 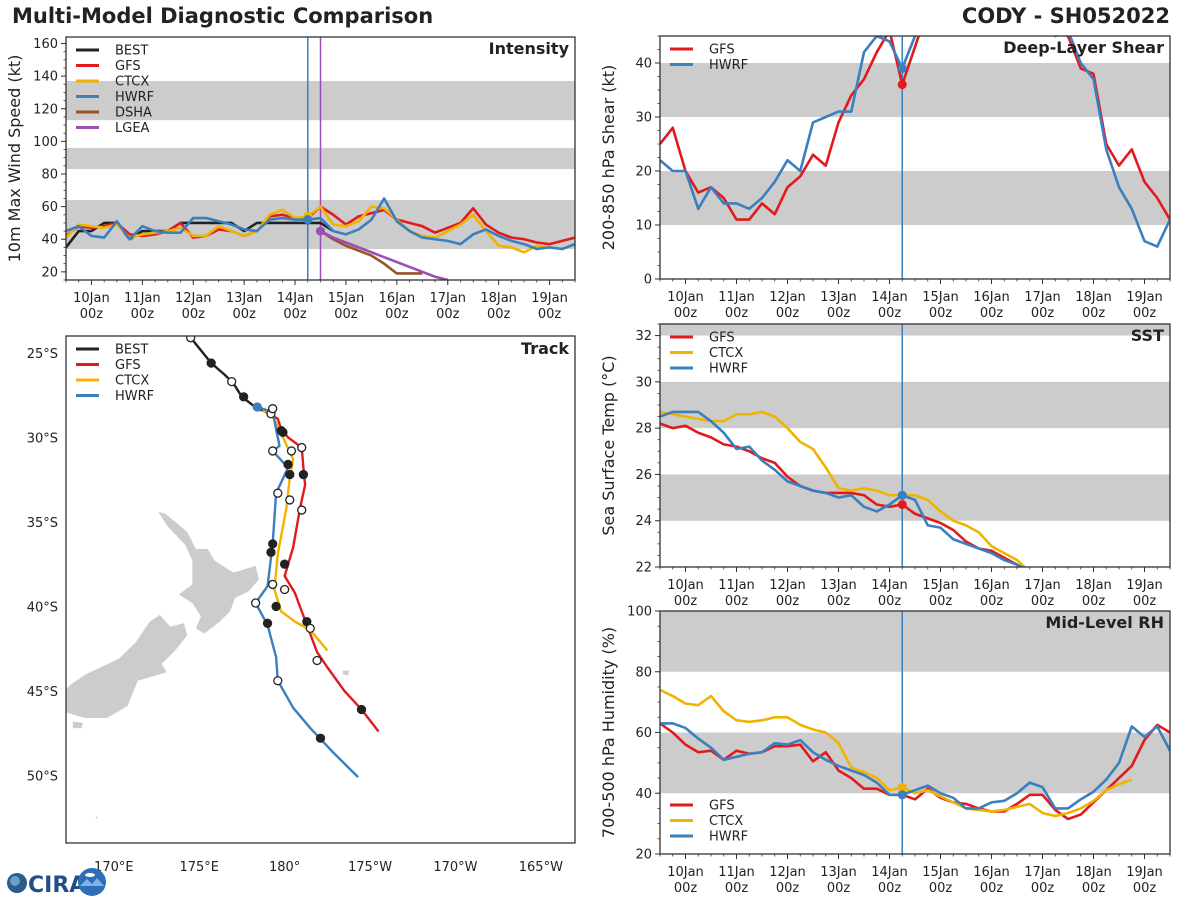 I want to click on y-tick-label: 160, so click(x=45, y=44).